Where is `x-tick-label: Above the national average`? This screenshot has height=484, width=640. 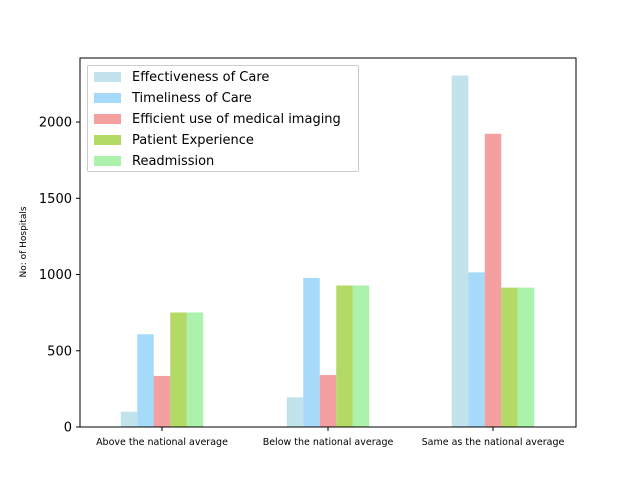 x-tick-label: Above the national average is located at coordinates (162, 442).